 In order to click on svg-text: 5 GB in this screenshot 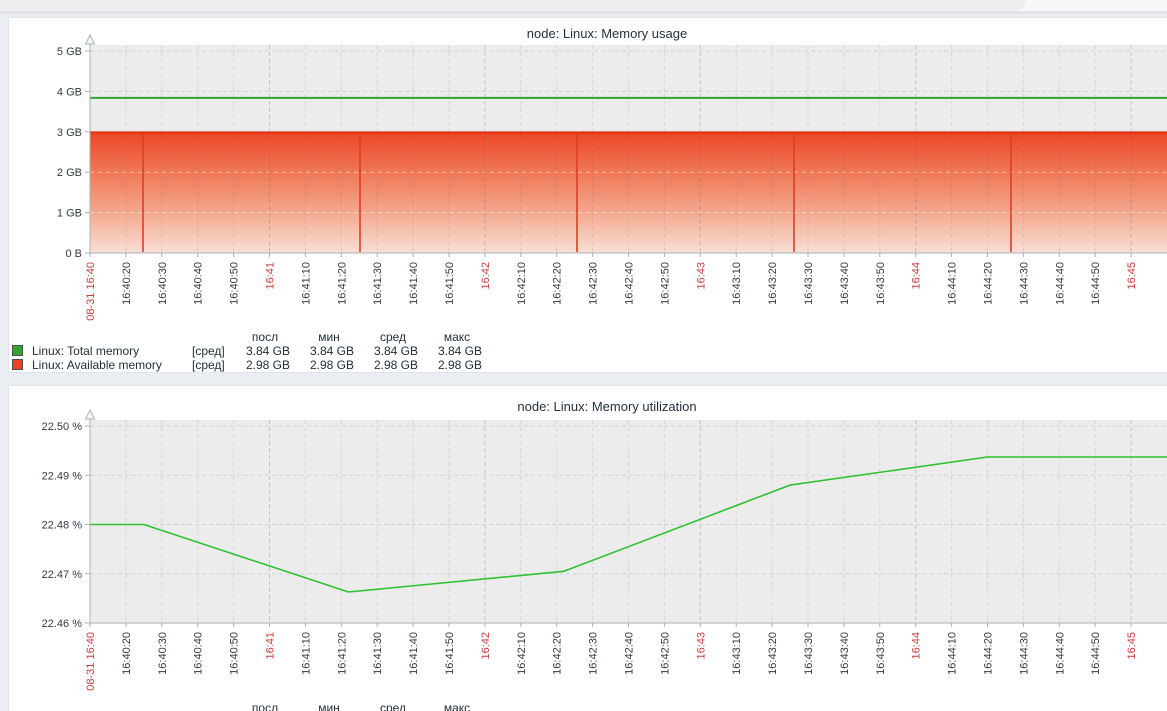, I will do `click(69, 52)`.